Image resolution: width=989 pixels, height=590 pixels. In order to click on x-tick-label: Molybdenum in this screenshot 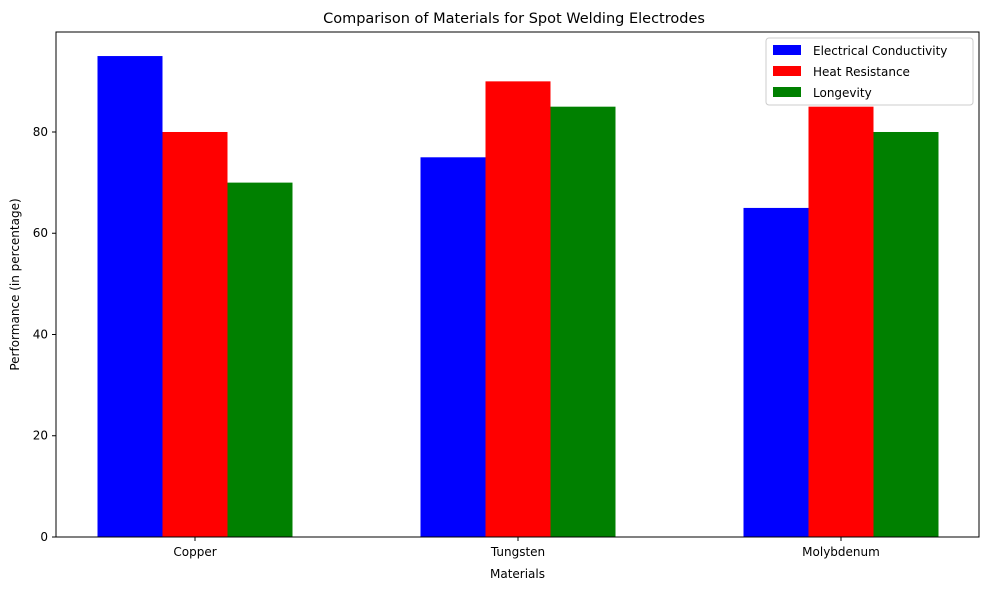, I will do `click(841, 552)`.